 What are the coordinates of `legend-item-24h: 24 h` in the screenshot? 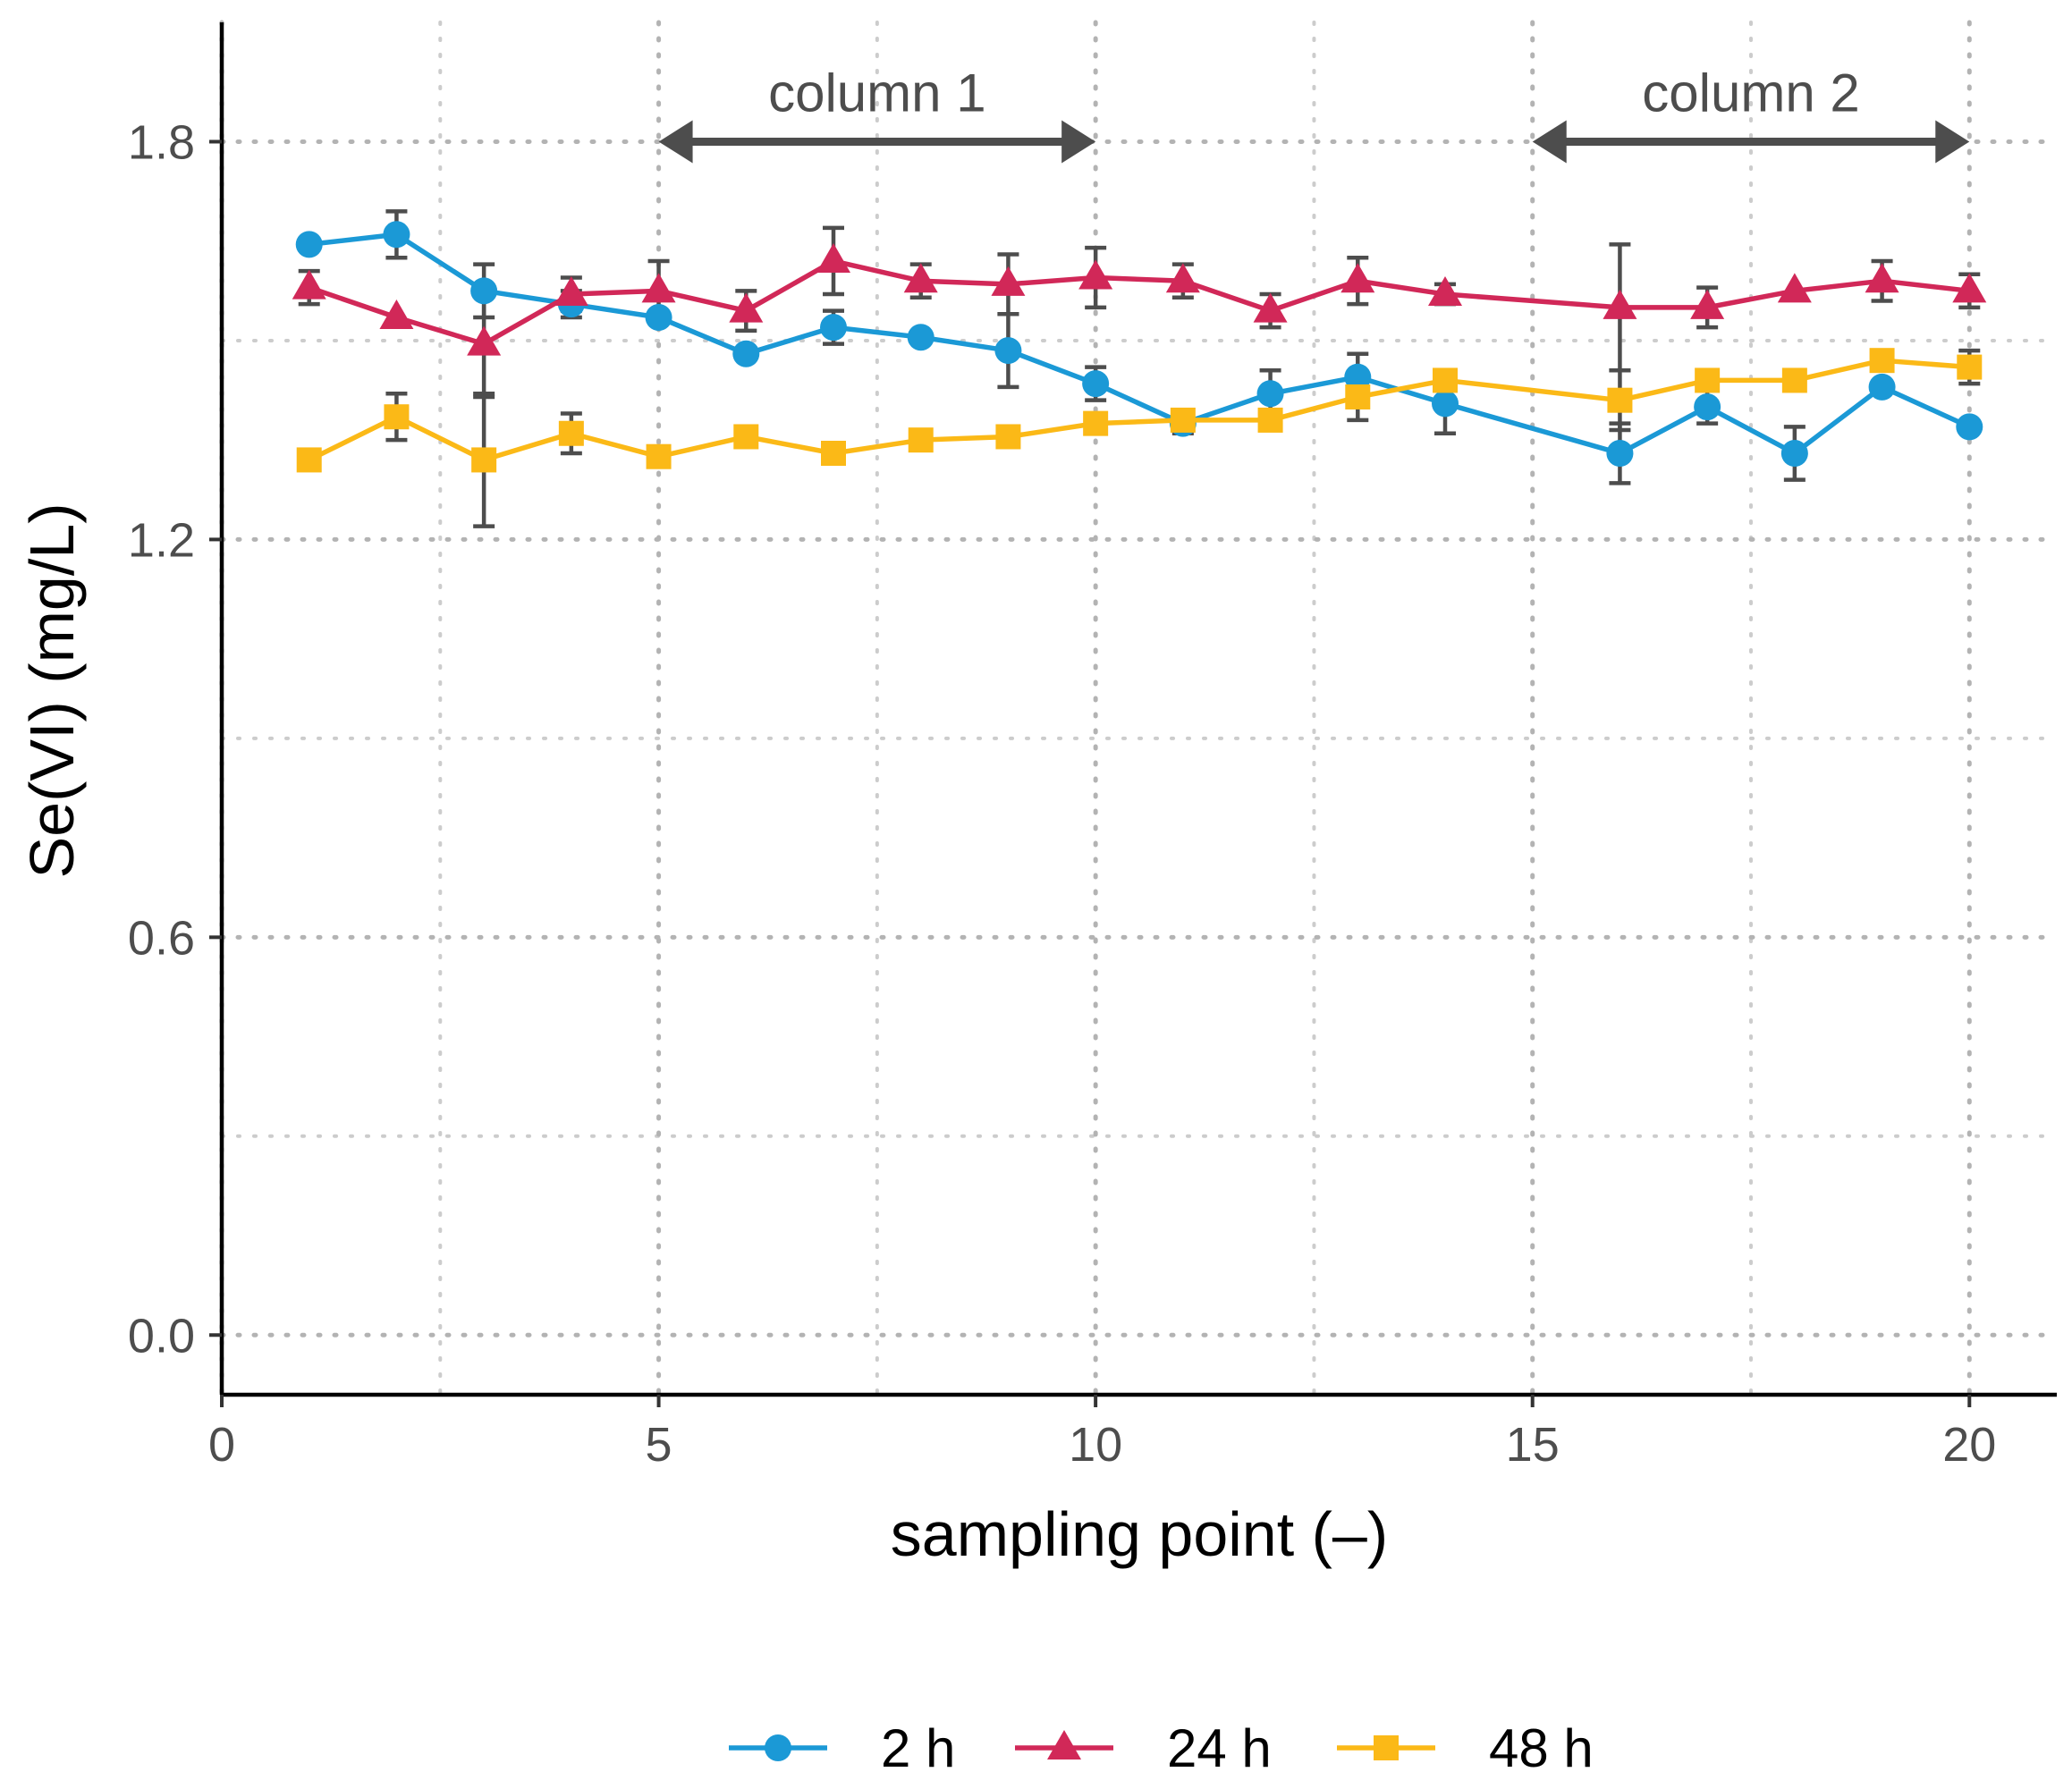 It's located at (1143, 1748).